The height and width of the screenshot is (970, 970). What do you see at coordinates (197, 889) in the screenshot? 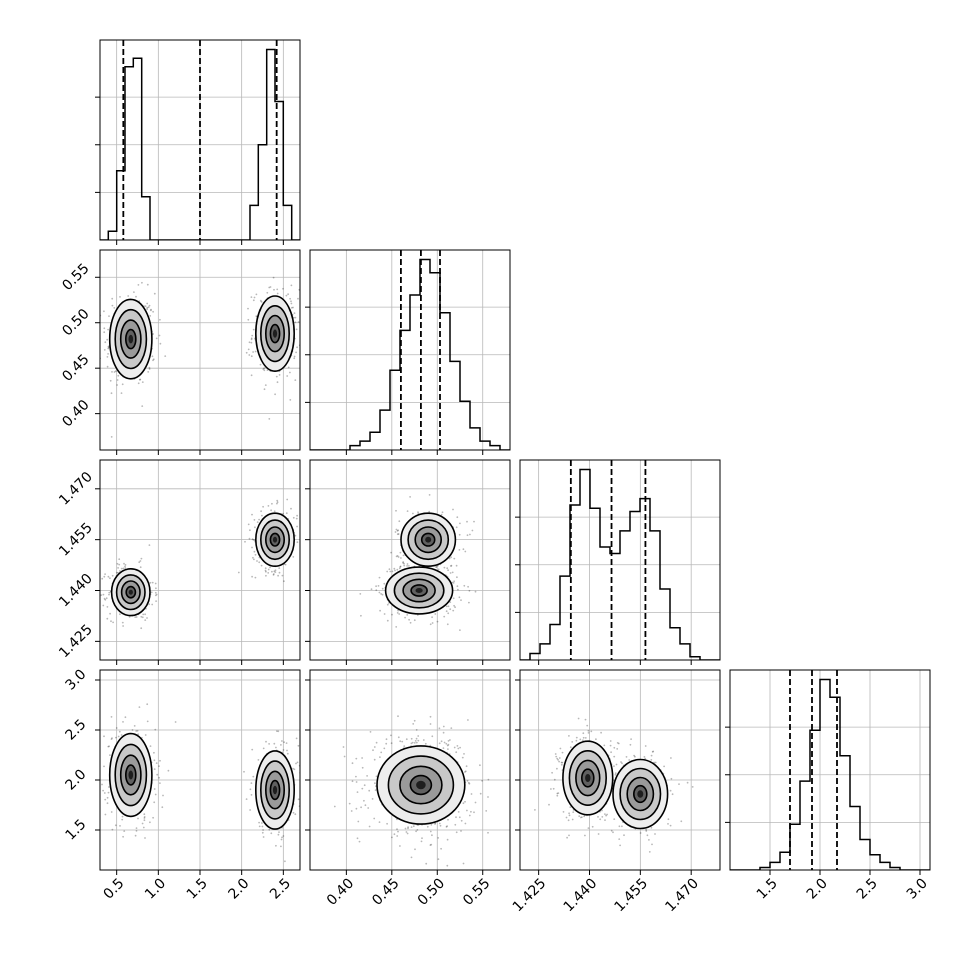
I see `x-tick-label: 1.5` at bounding box center [197, 889].